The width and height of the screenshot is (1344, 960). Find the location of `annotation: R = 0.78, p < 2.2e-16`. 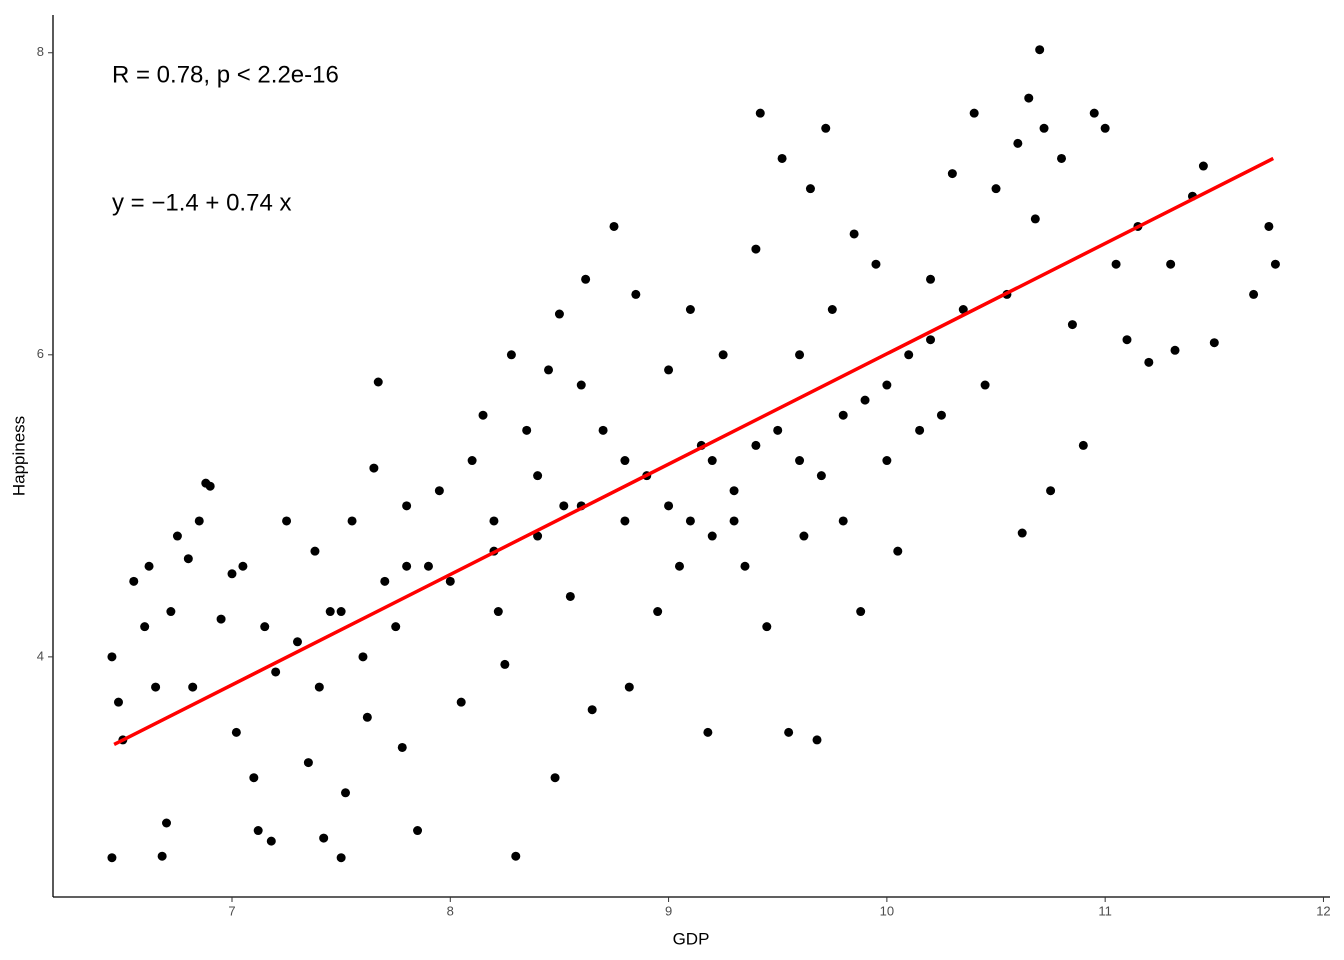

annotation: R = 0.78, p < 2.2e-16 is located at coordinates (225, 74).